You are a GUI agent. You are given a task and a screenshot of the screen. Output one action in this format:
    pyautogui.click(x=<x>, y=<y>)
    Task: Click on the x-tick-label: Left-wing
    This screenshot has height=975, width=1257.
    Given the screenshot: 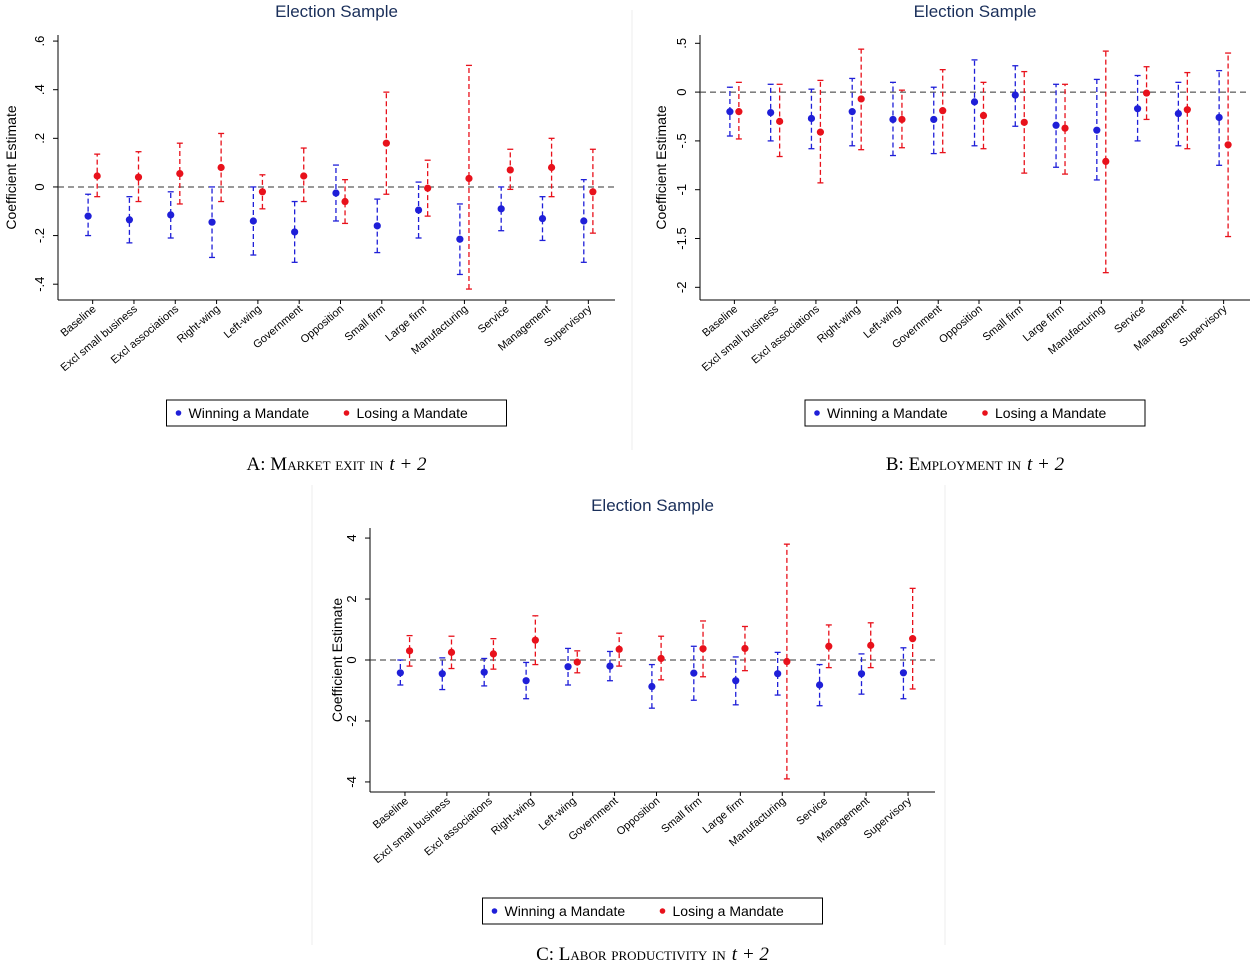 What is the action you would take?
    pyautogui.click(x=558, y=814)
    